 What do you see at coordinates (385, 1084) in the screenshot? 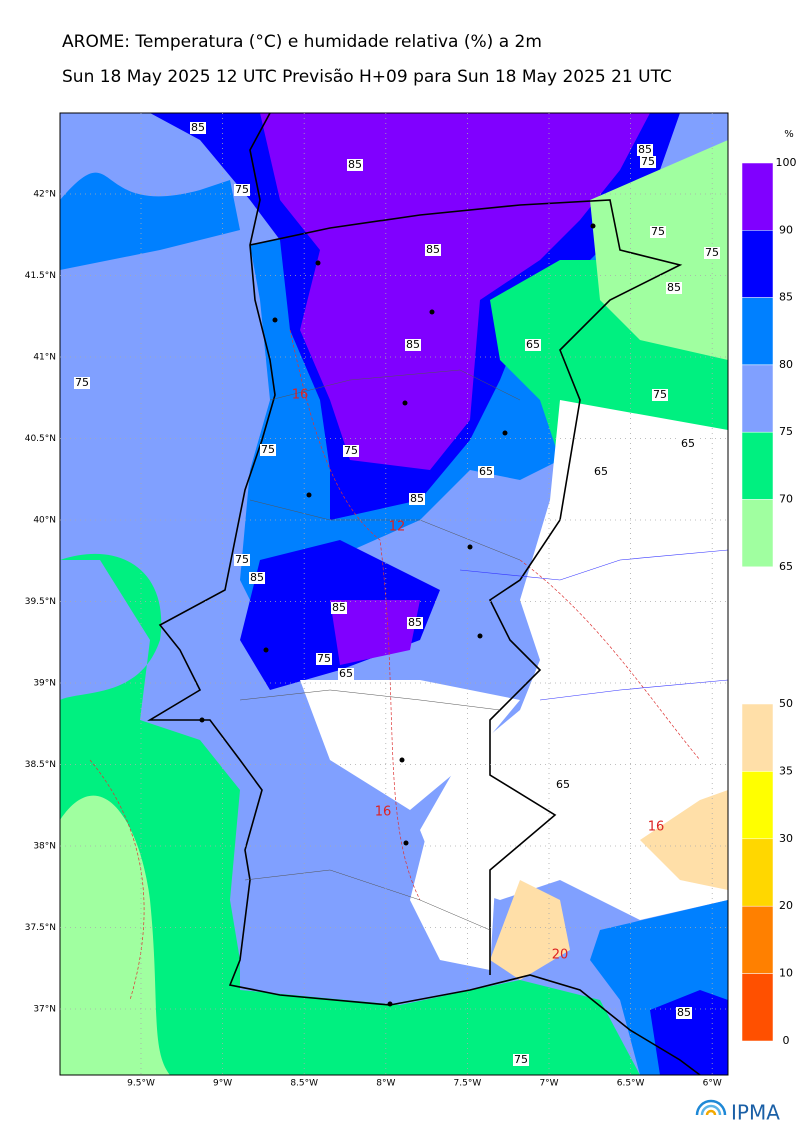
I see `lon-label: 8°W` at bounding box center [385, 1084].